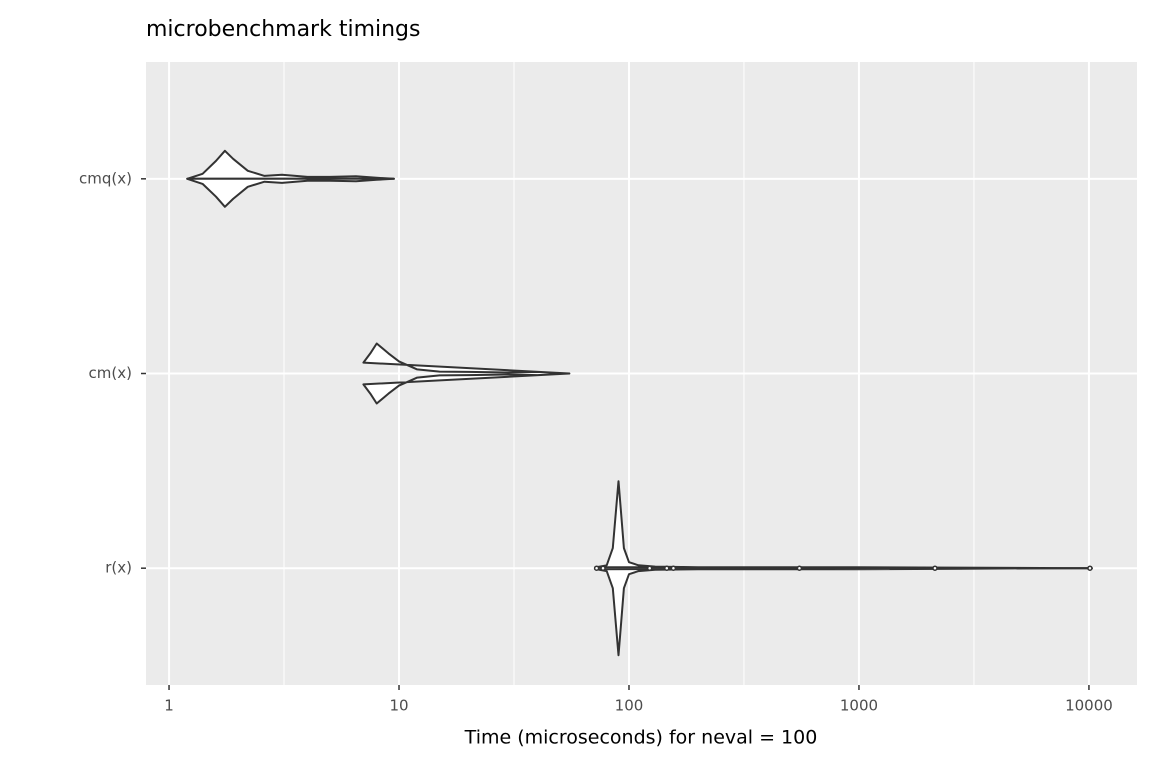  Describe the element at coordinates (398, 706) in the screenshot. I see `x-tick-label: 10` at that location.